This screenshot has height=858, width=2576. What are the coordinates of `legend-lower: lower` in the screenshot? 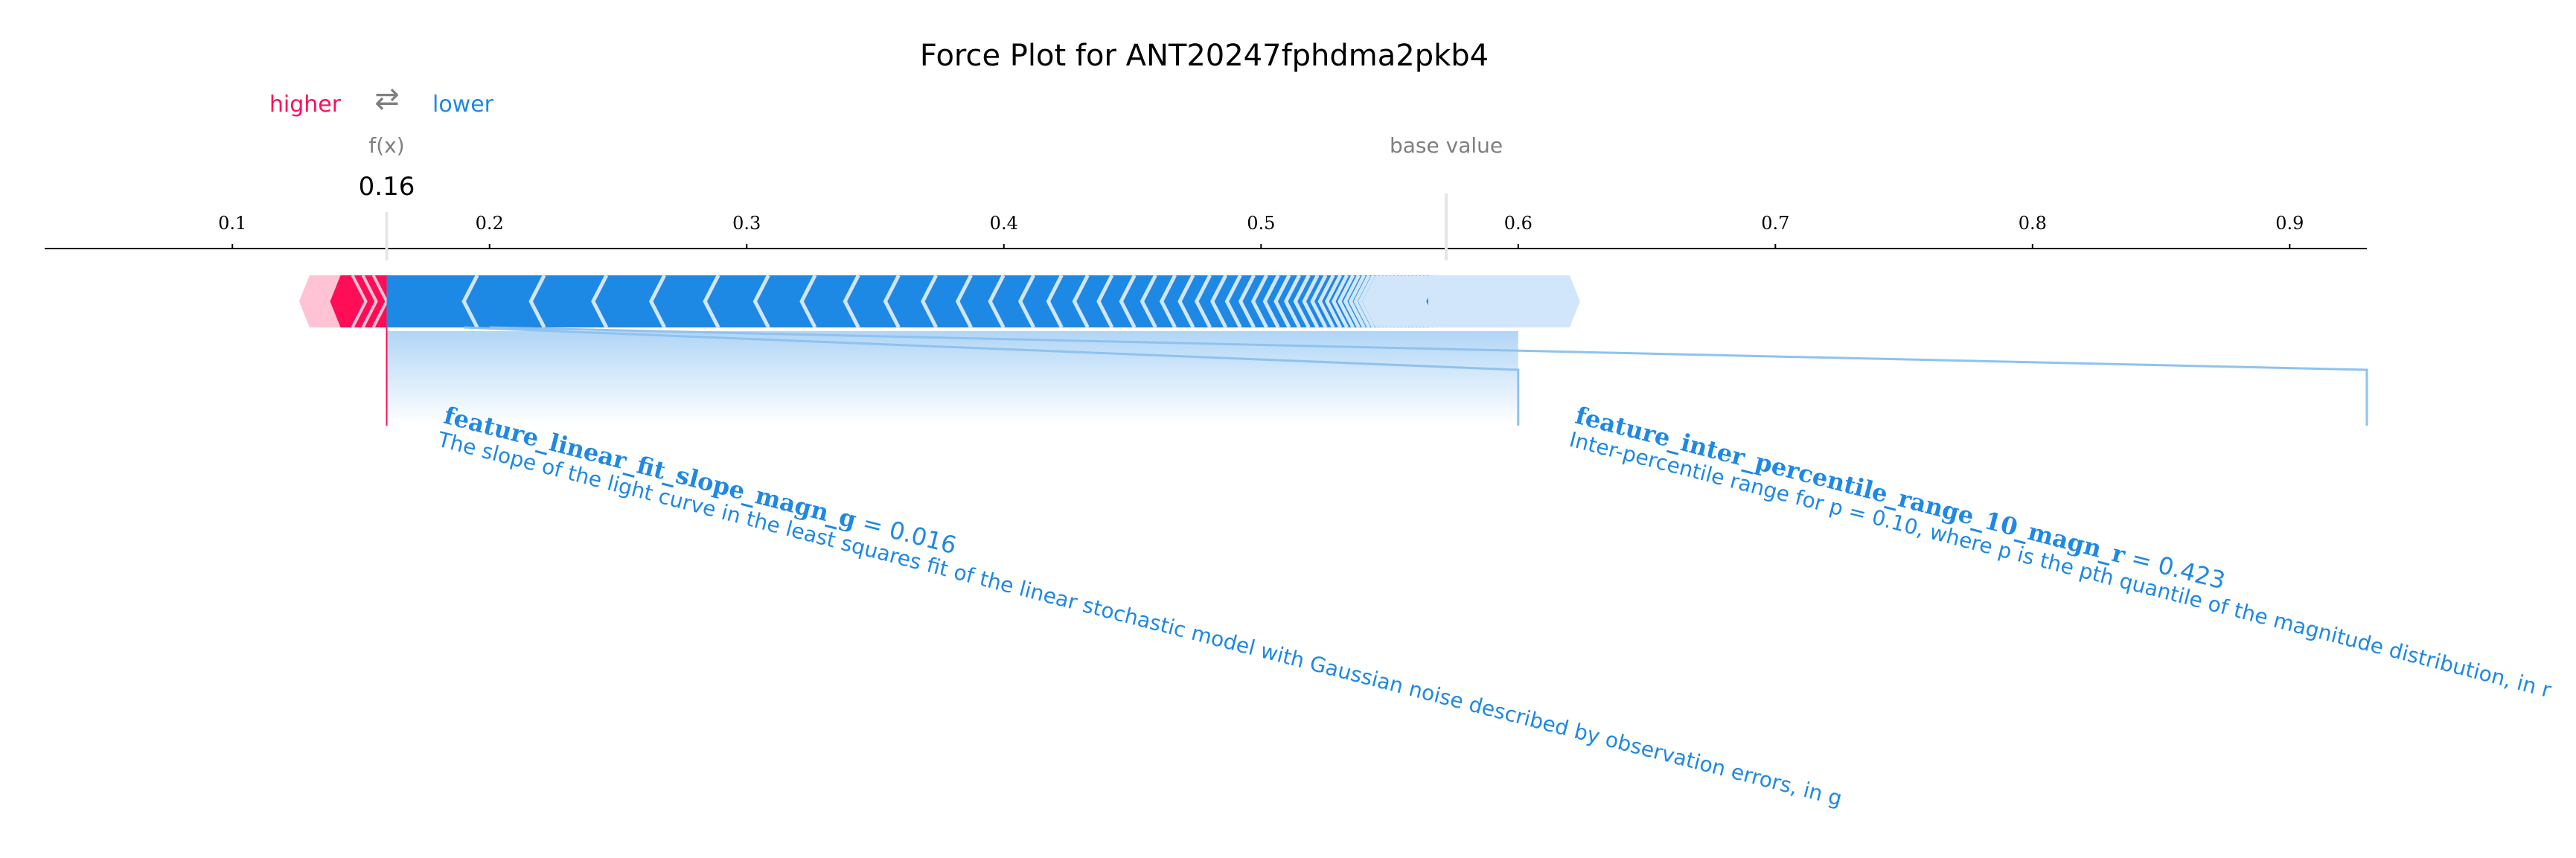 It's located at (463, 105).